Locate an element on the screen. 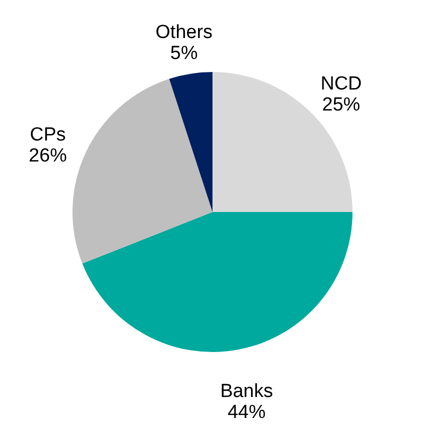  data-label: 44% is located at coordinates (247, 412).